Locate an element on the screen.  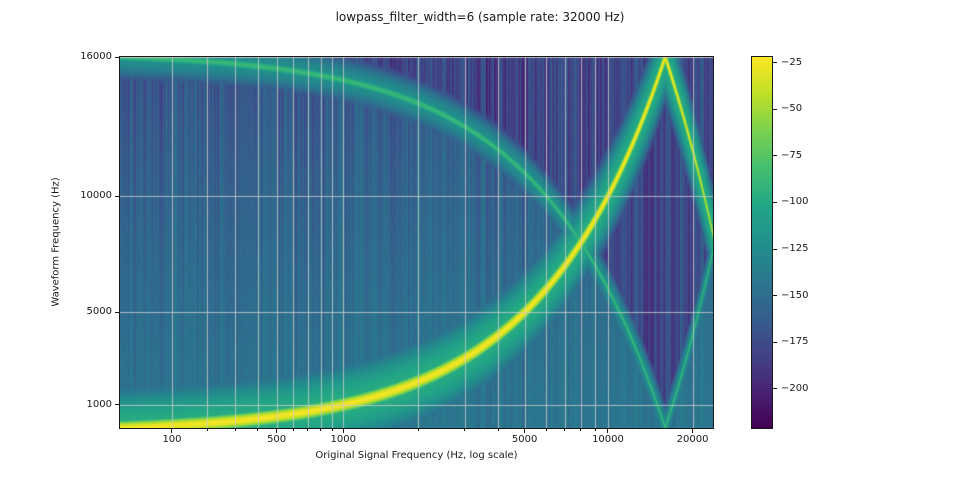
y-tick-label: 5000 is located at coordinates (99, 312).